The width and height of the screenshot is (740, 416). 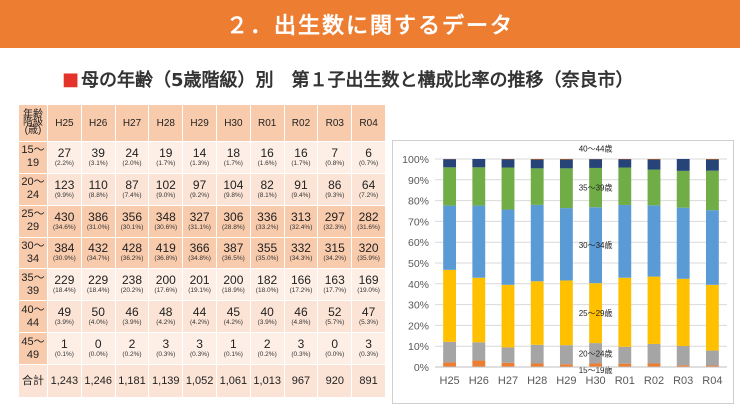 What do you see at coordinates (267, 157) in the screenshot?
I see `table-cell: 16 (1.6%)` at bounding box center [267, 157].